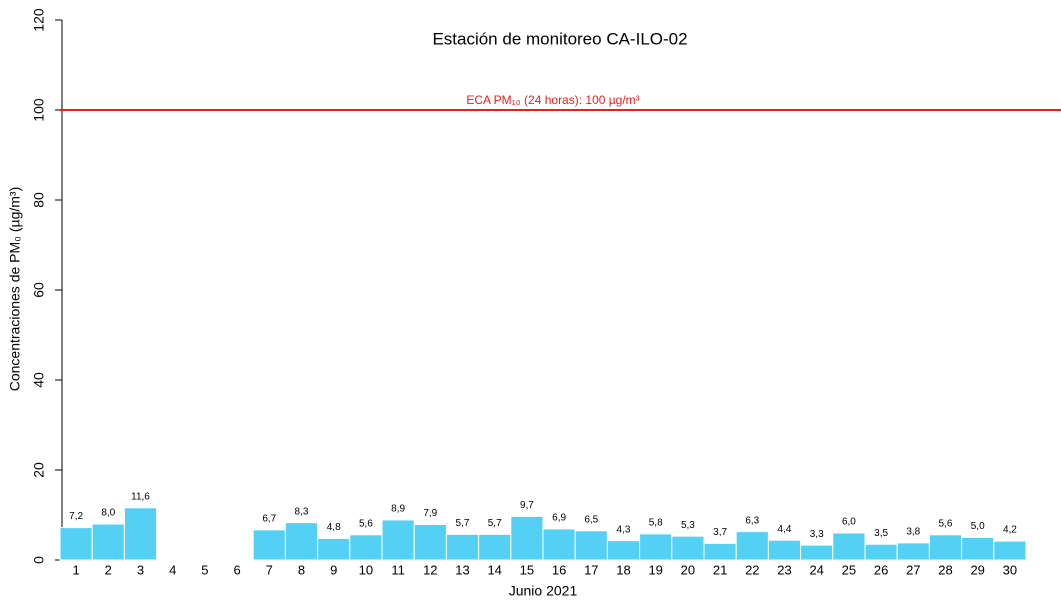  I want to click on y-tick-label: 100, so click(39, 110).